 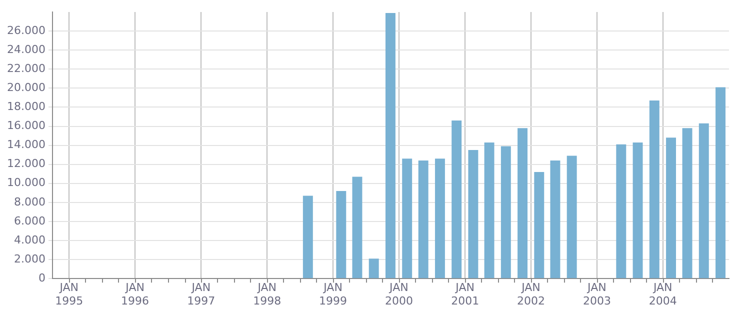 What do you see at coordinates (30, 221) in the screenshot?
I see `y-tick-label: 6.000` at bounding box center [30, 221].